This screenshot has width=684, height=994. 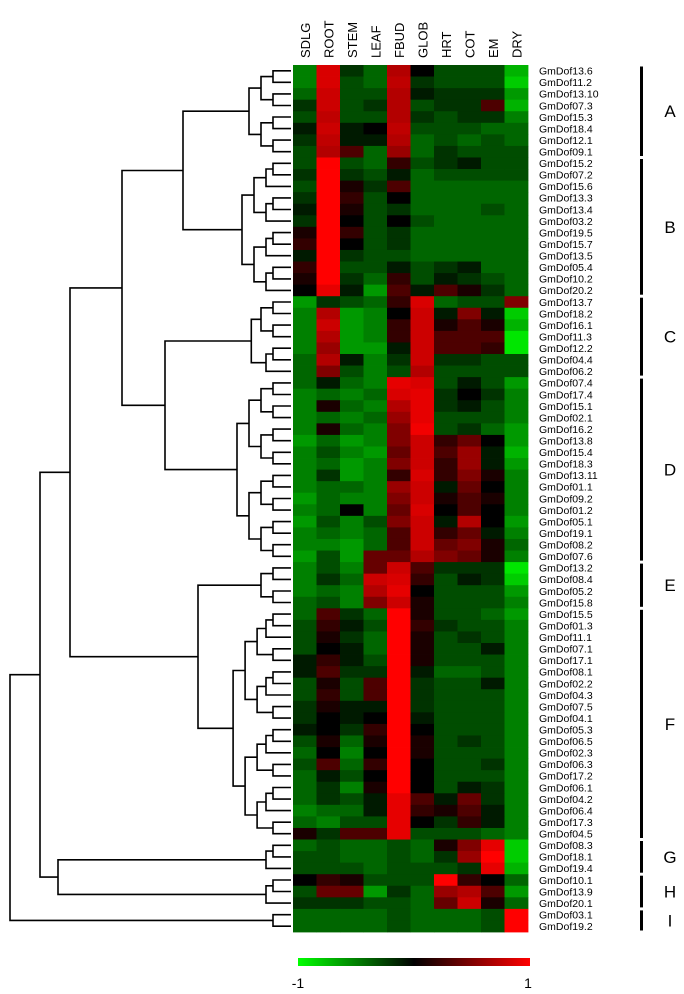 What do you see at coordinates (669, 585) in the screenshot?
I see `group-label: E` at bounding box center [669, 585].